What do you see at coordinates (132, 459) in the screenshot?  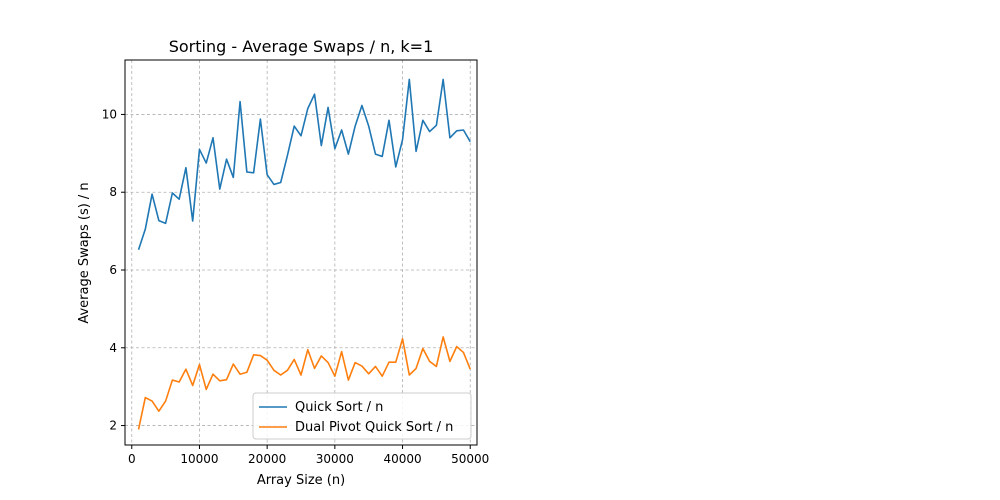 I see `x-tick-label: 0` at bounding box center [132, 459].